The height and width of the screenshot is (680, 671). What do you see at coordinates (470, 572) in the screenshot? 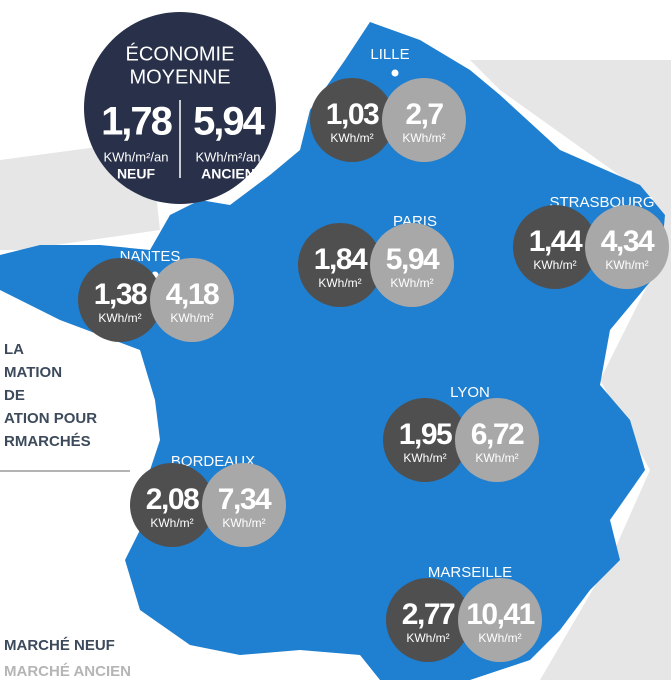
I see `city-name: MARSEILLE` at bounding box center [470, 572].